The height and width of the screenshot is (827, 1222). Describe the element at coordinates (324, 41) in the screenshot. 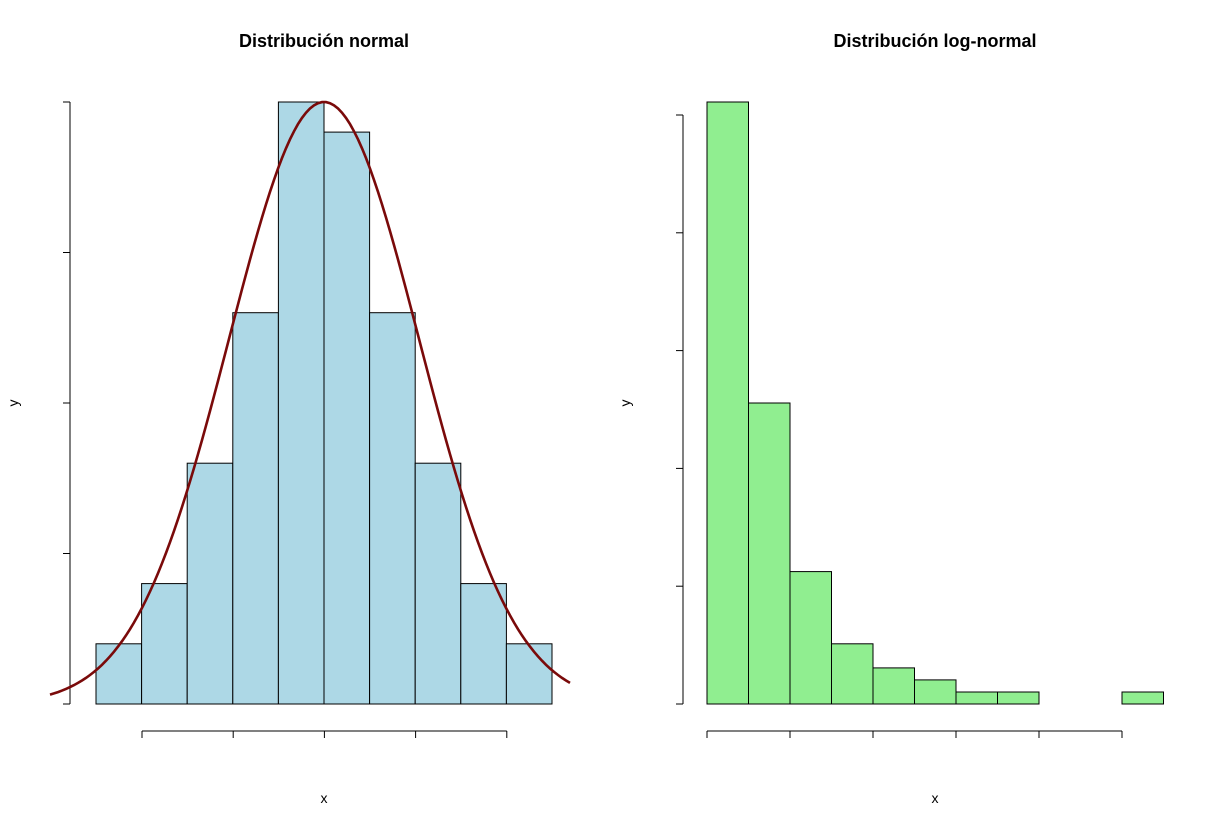

I see `chart-normal-title: Distribución normal` at that location.